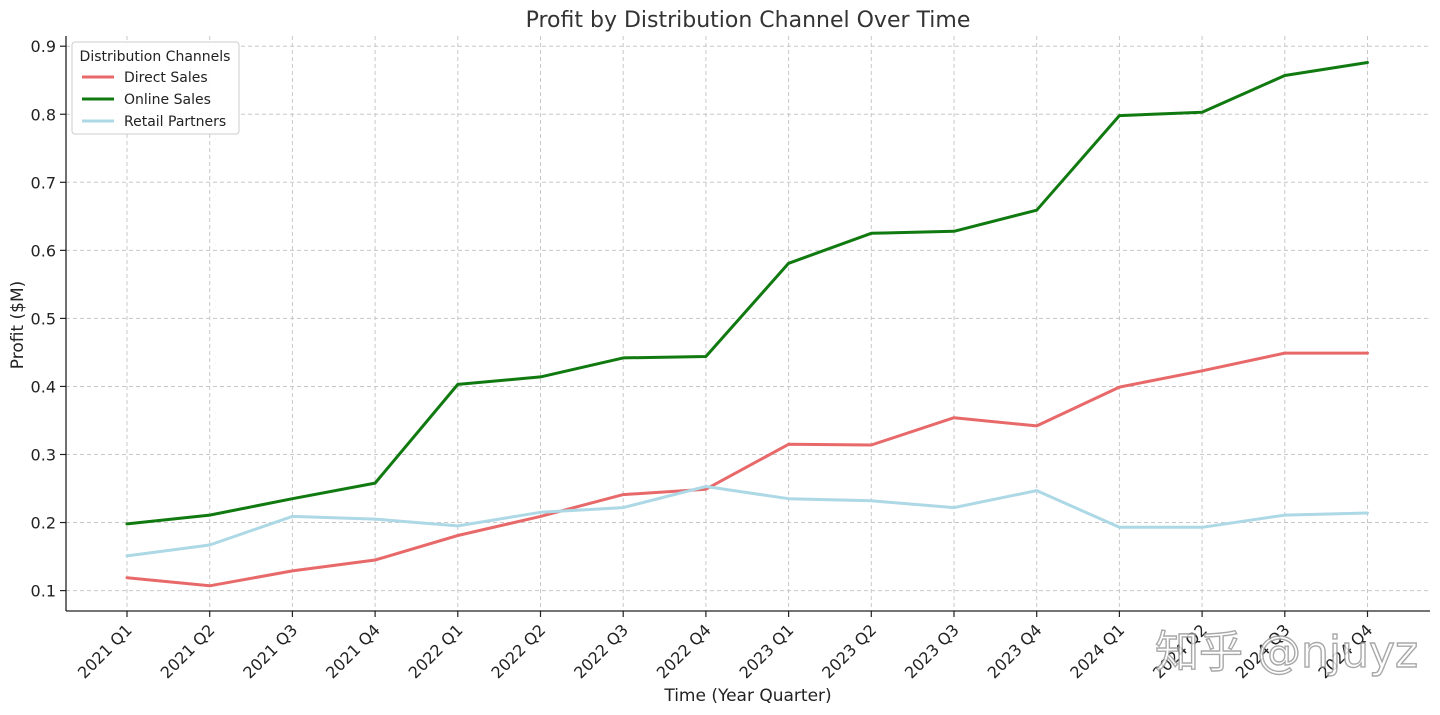 This screenshot has height=715, width=1440. What do you see at coordinates (518, 651) in the screenshot?
I see `x-tick-label: 2022 Q2` at bounding box center [518, 651].